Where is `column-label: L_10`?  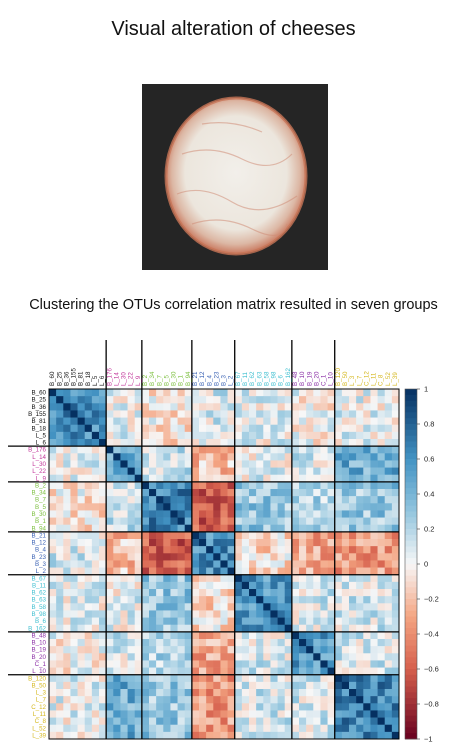
column-label: L_10 is located at coordinates (331, 379).